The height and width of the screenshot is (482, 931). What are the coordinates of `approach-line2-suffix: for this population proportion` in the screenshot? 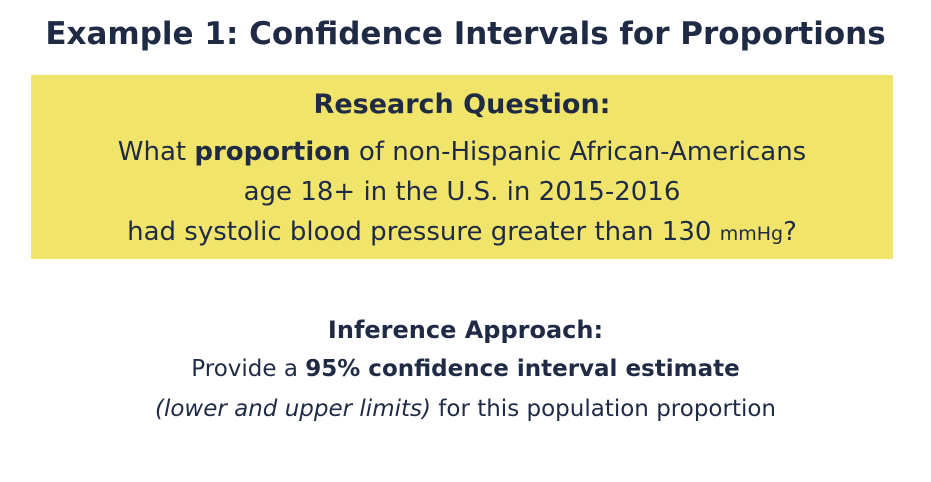 It's located at (603, 409).